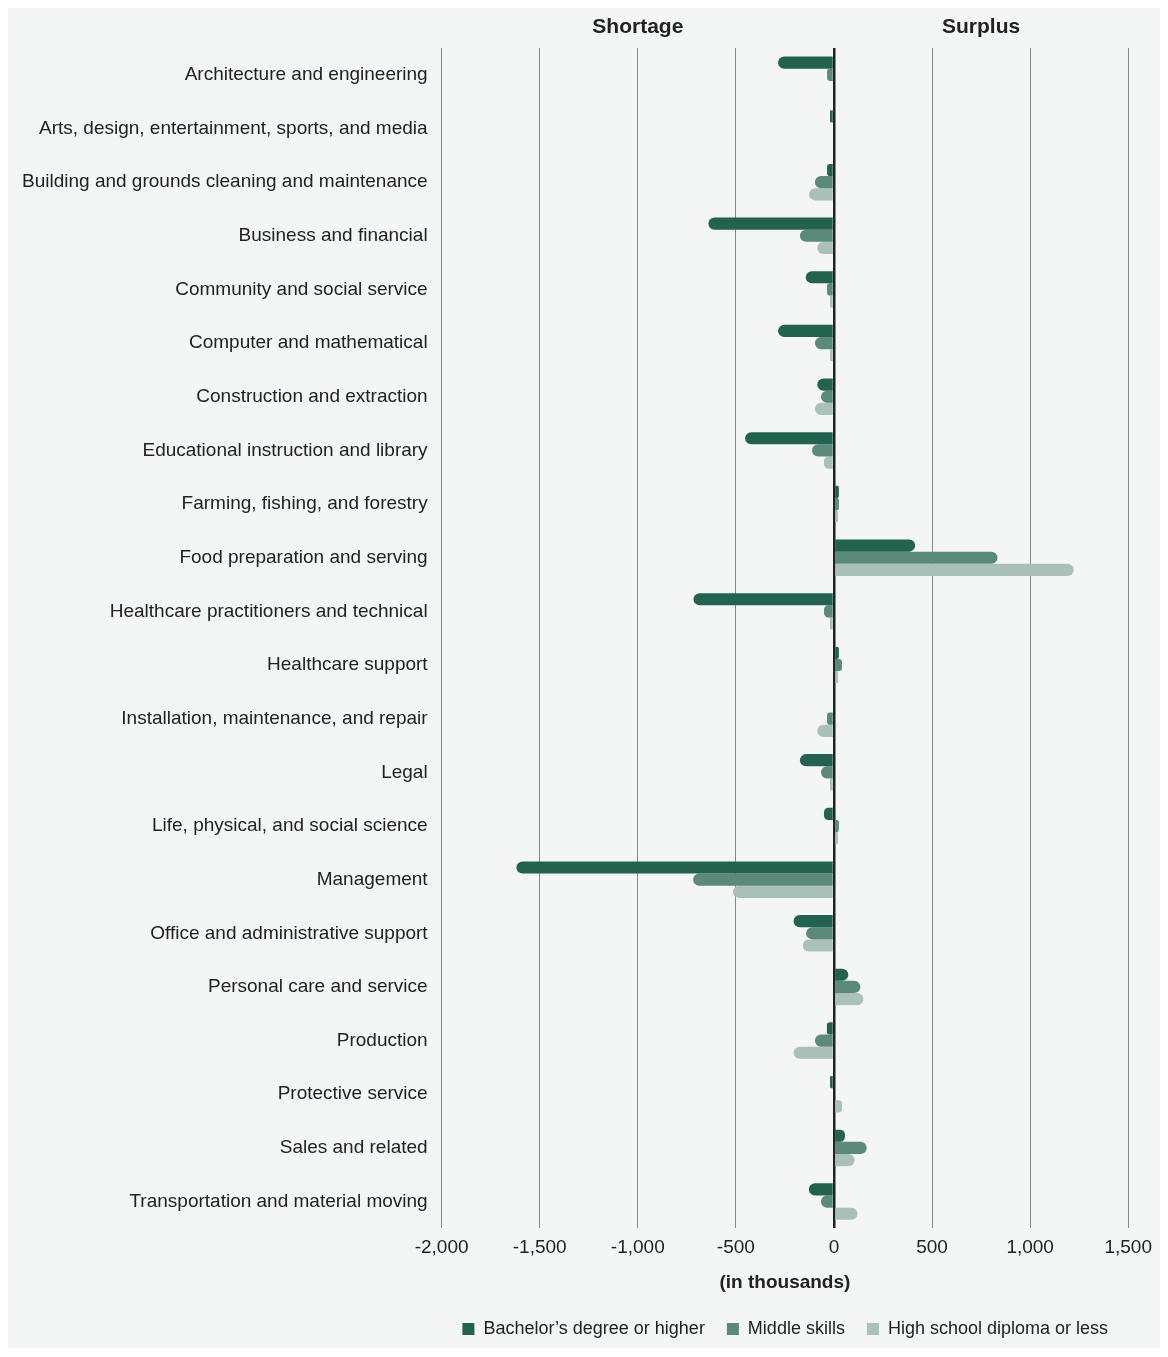  Describe the element at coordinates (278, 1200) in the screenshot. I see `y-tick-label: Transportation and material moving` at that location.